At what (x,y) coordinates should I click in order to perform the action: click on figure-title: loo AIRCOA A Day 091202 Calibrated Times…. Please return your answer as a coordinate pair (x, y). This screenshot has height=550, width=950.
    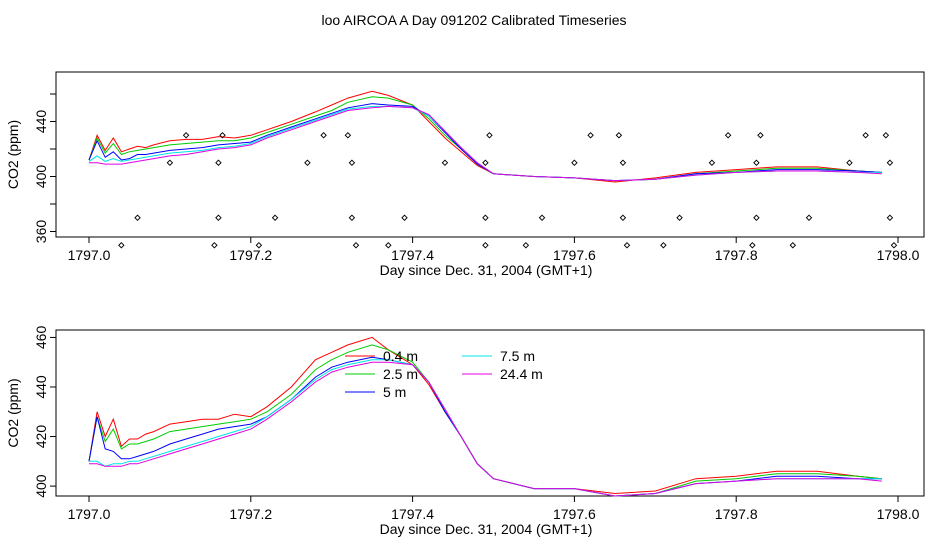
    Looking at the image, I should click on (473, 20).